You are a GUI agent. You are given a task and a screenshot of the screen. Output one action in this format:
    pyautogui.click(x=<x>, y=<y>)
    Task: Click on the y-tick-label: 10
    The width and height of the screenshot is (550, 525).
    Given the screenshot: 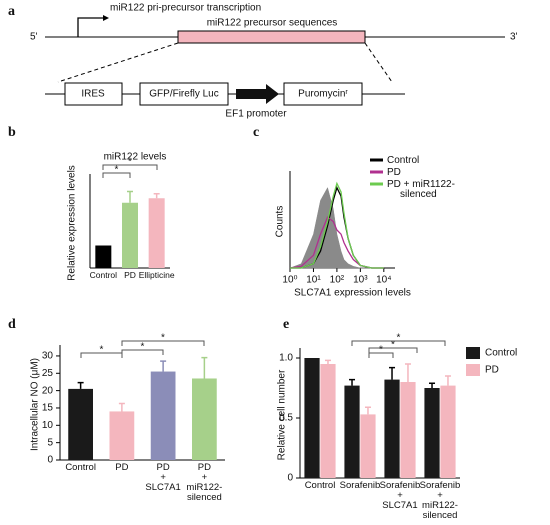 What is the action you would take?
    pyautogui.click(x=48, y=425)
    